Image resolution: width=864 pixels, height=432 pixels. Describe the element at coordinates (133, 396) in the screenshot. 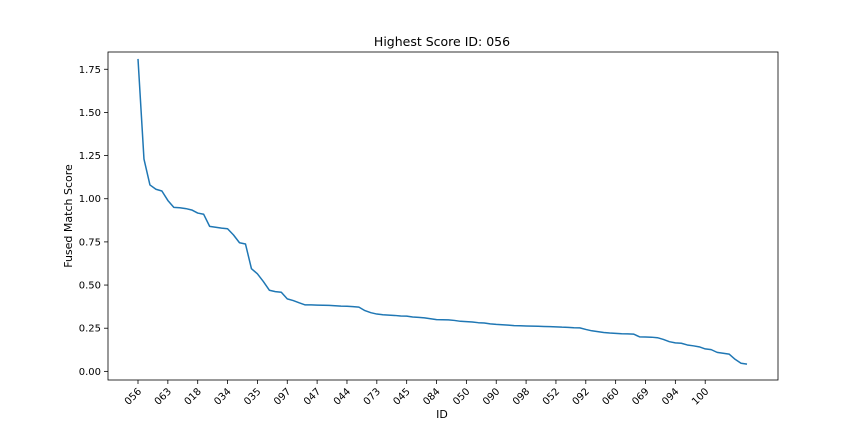

I see `x-tick-label: 056` at that location.